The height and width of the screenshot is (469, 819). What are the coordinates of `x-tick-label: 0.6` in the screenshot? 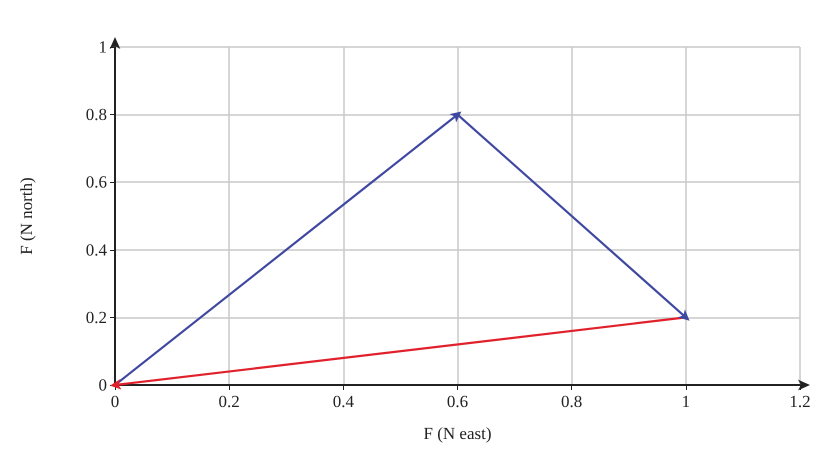 It's located at (457, 401).